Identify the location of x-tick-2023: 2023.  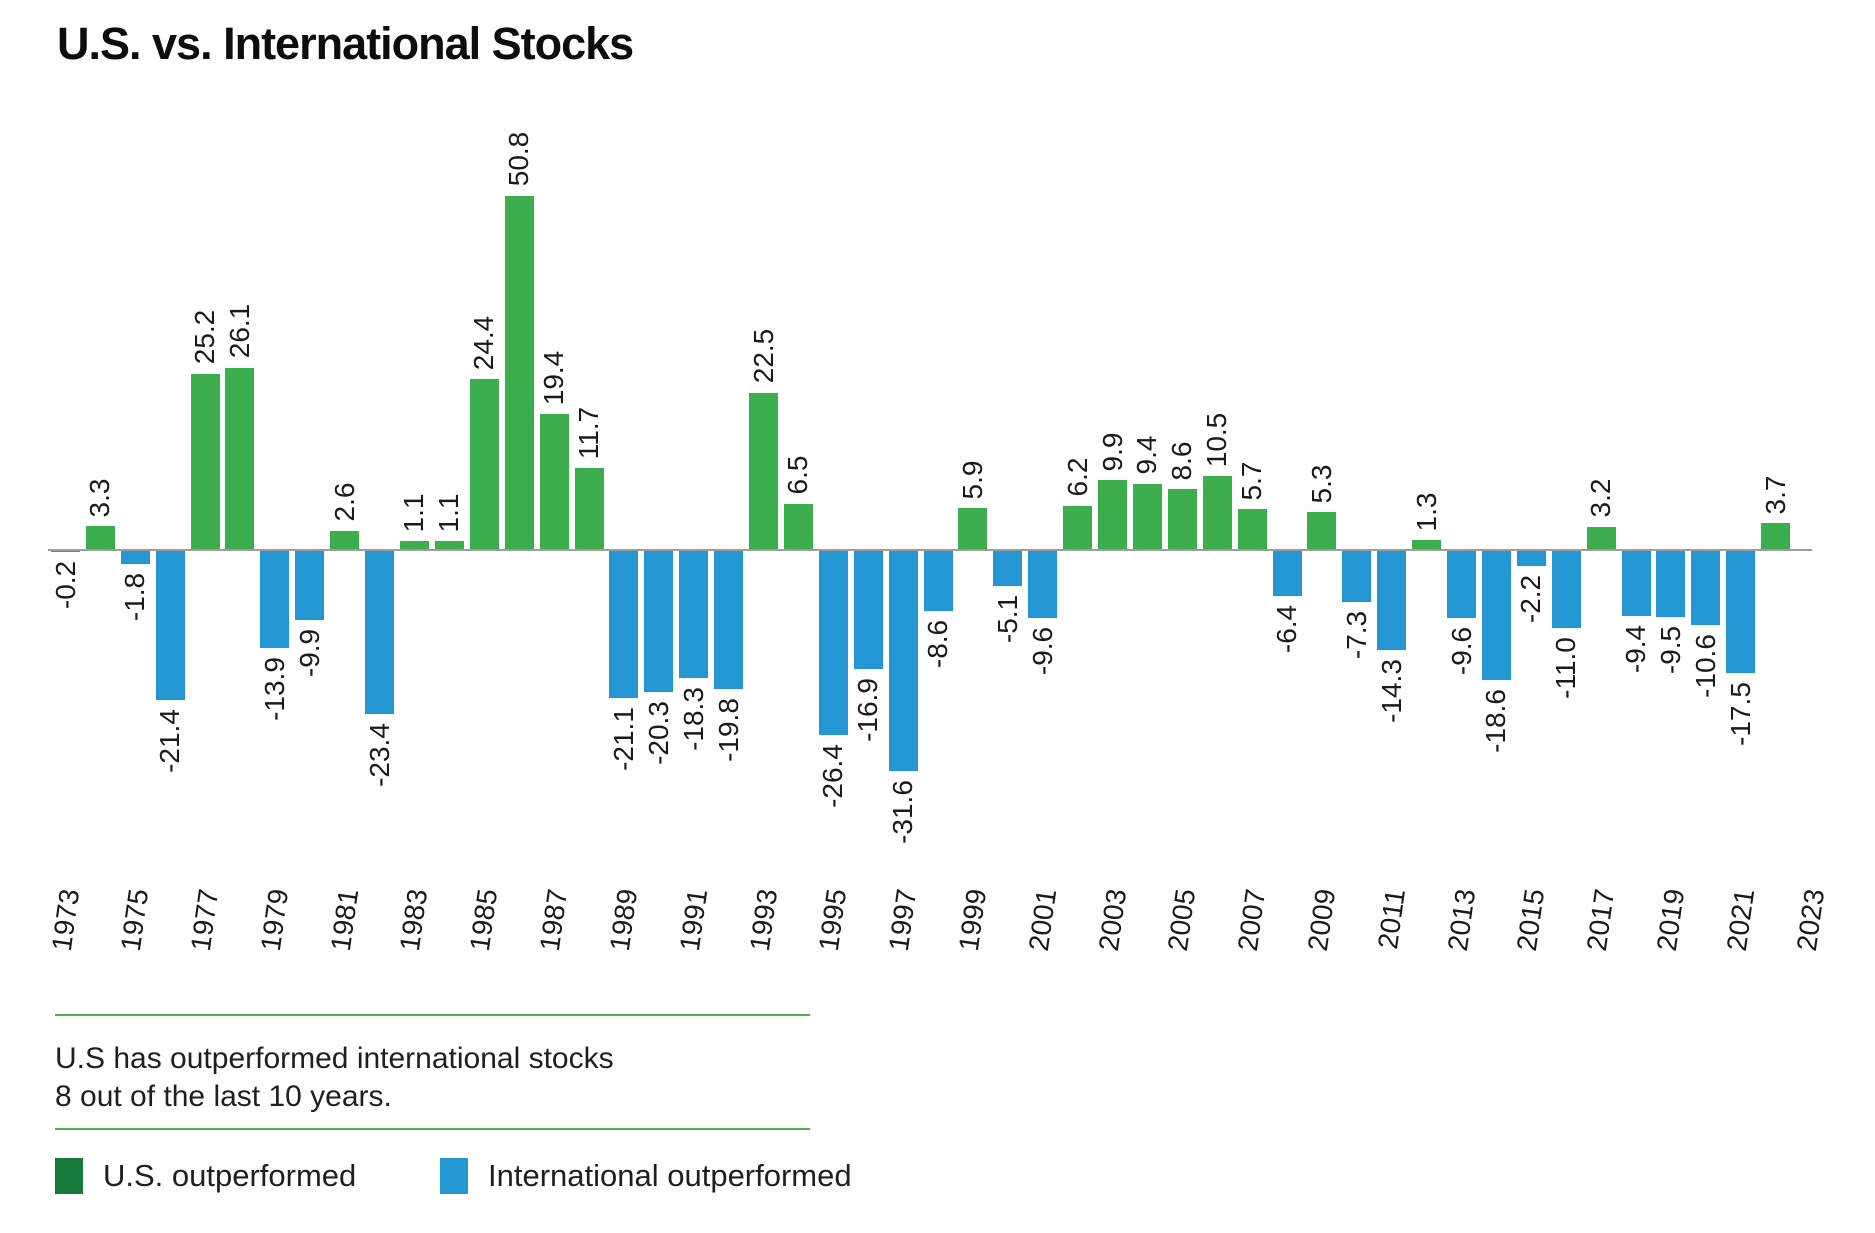
(1810, 919).